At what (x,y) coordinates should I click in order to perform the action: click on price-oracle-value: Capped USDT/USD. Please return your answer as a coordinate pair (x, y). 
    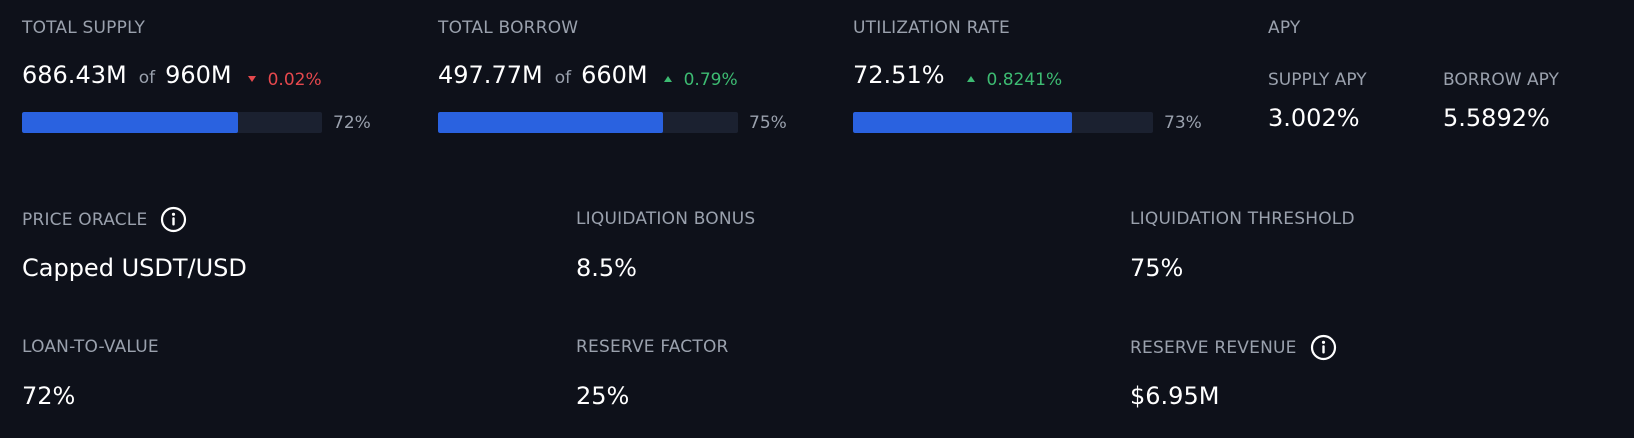
    Looking at the image, I should click on (134, 268).